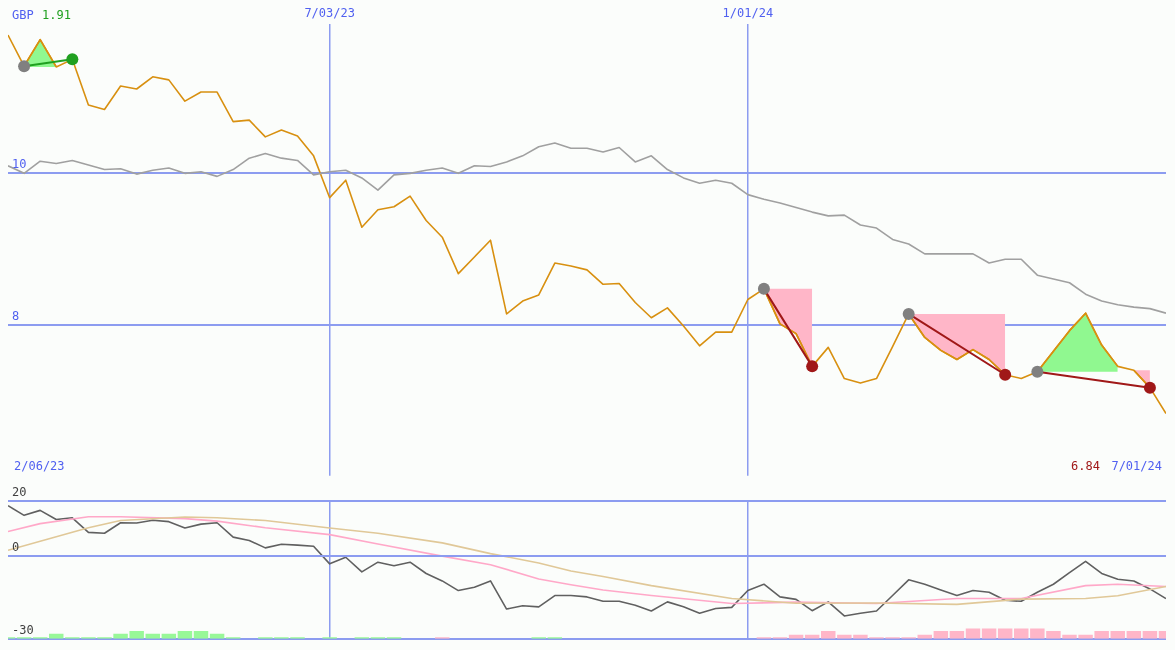 The height and width of the screenshot is (650, 1175). Describe the element at coordinates (23, 629) in the screenshot. I see `y-tick-label: -30` at that location.